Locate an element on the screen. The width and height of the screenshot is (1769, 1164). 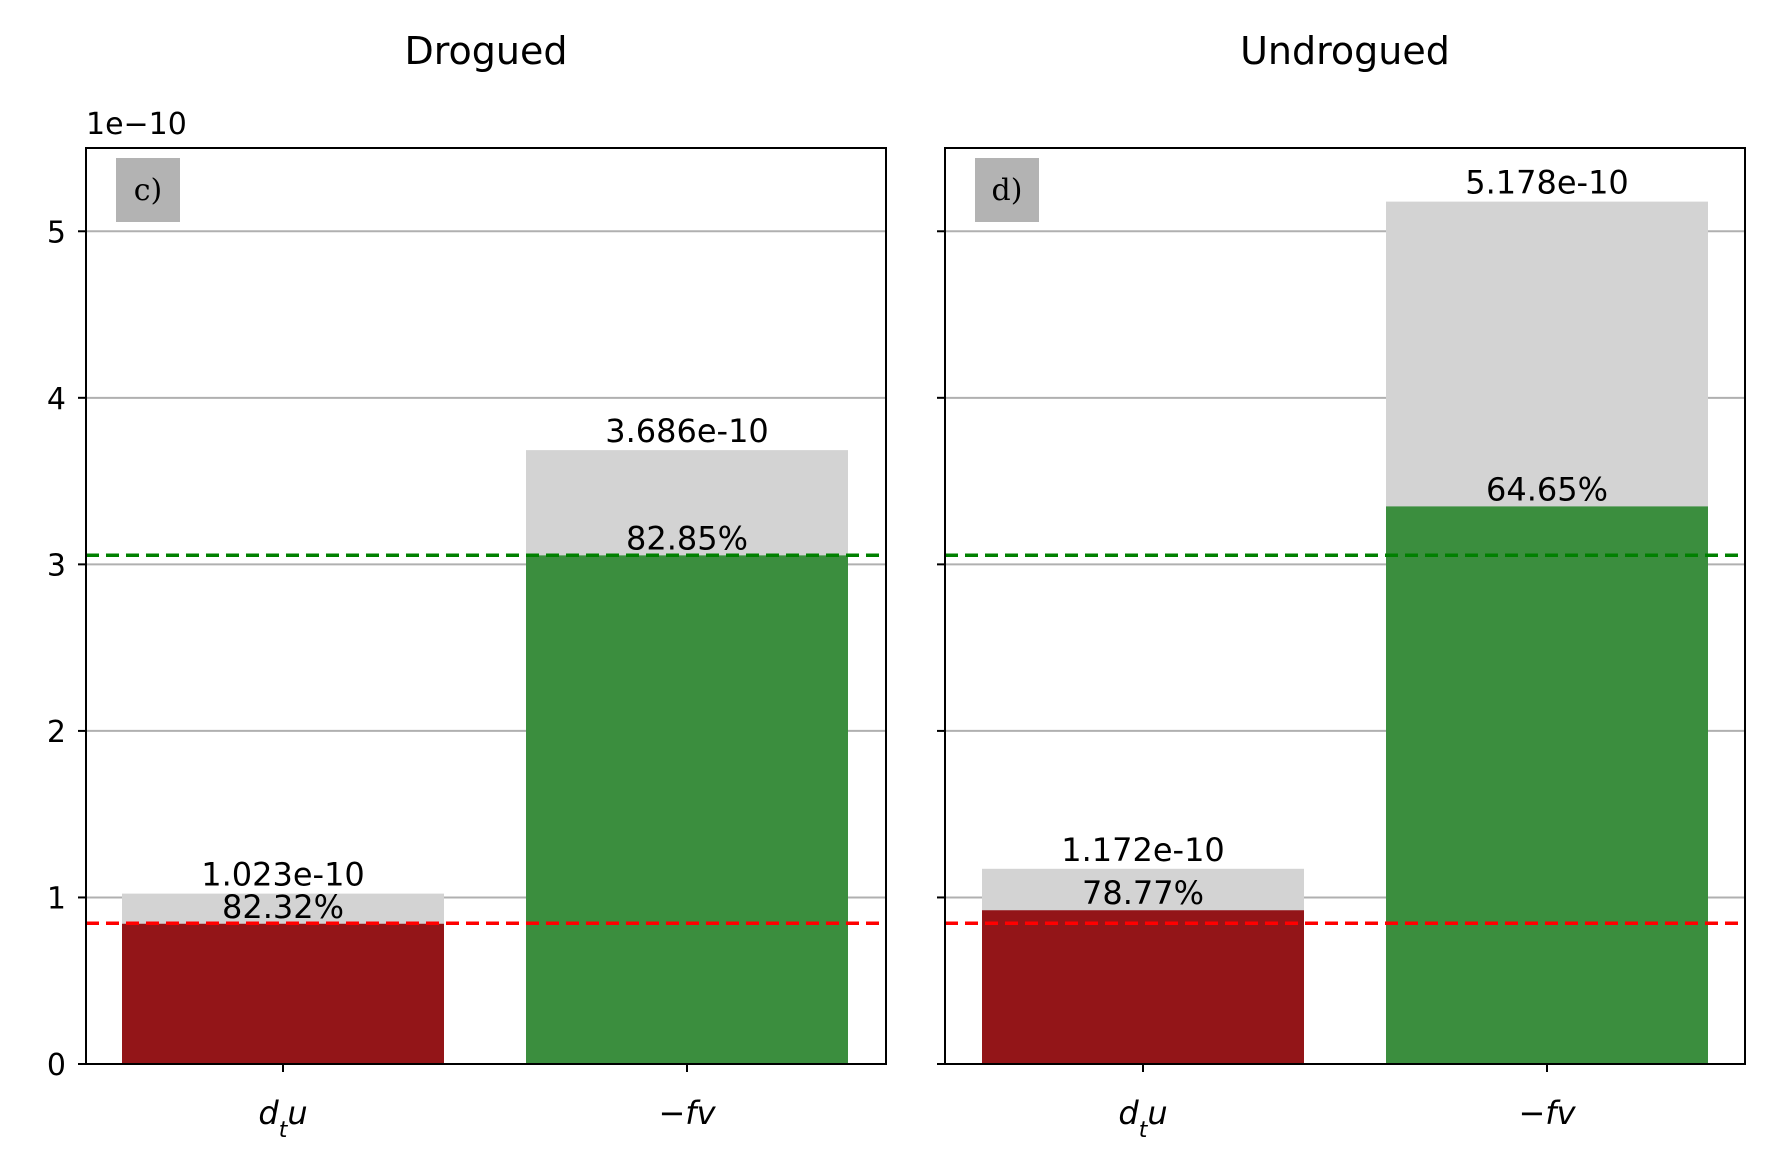
bar-total-label: 1.023e-10 is located at coordinates (283, 875).